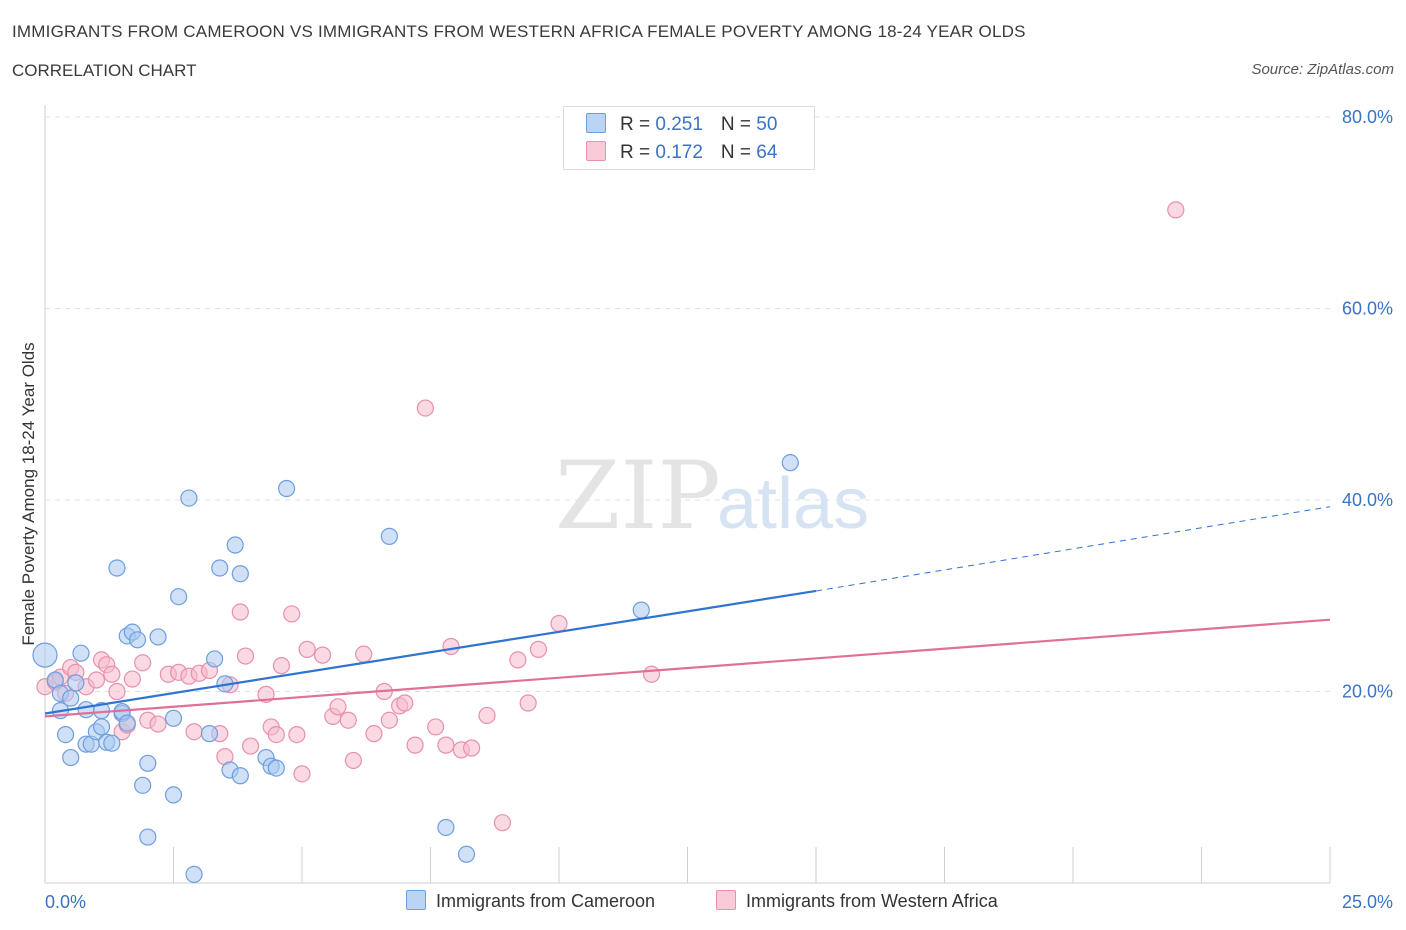 The width and height of the screenshot is (1406, 930). What do you see at coordinates (1322, 69) in the screenshot?
I see `source-label: Source: ZipAtlas.com` at bounding box center [1322, 69].